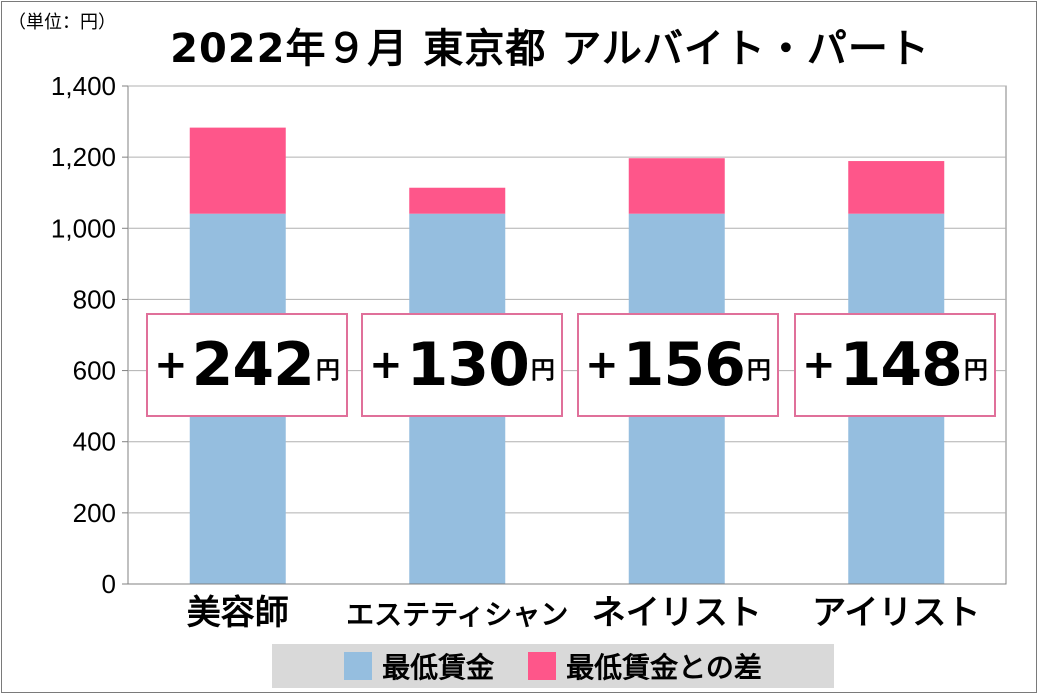 Image resolution: width=1040 pixels, height=696 pixels. I want to click on chart-title: 2022年９月 東京都 アルバイト・パート, so click(550, 49).